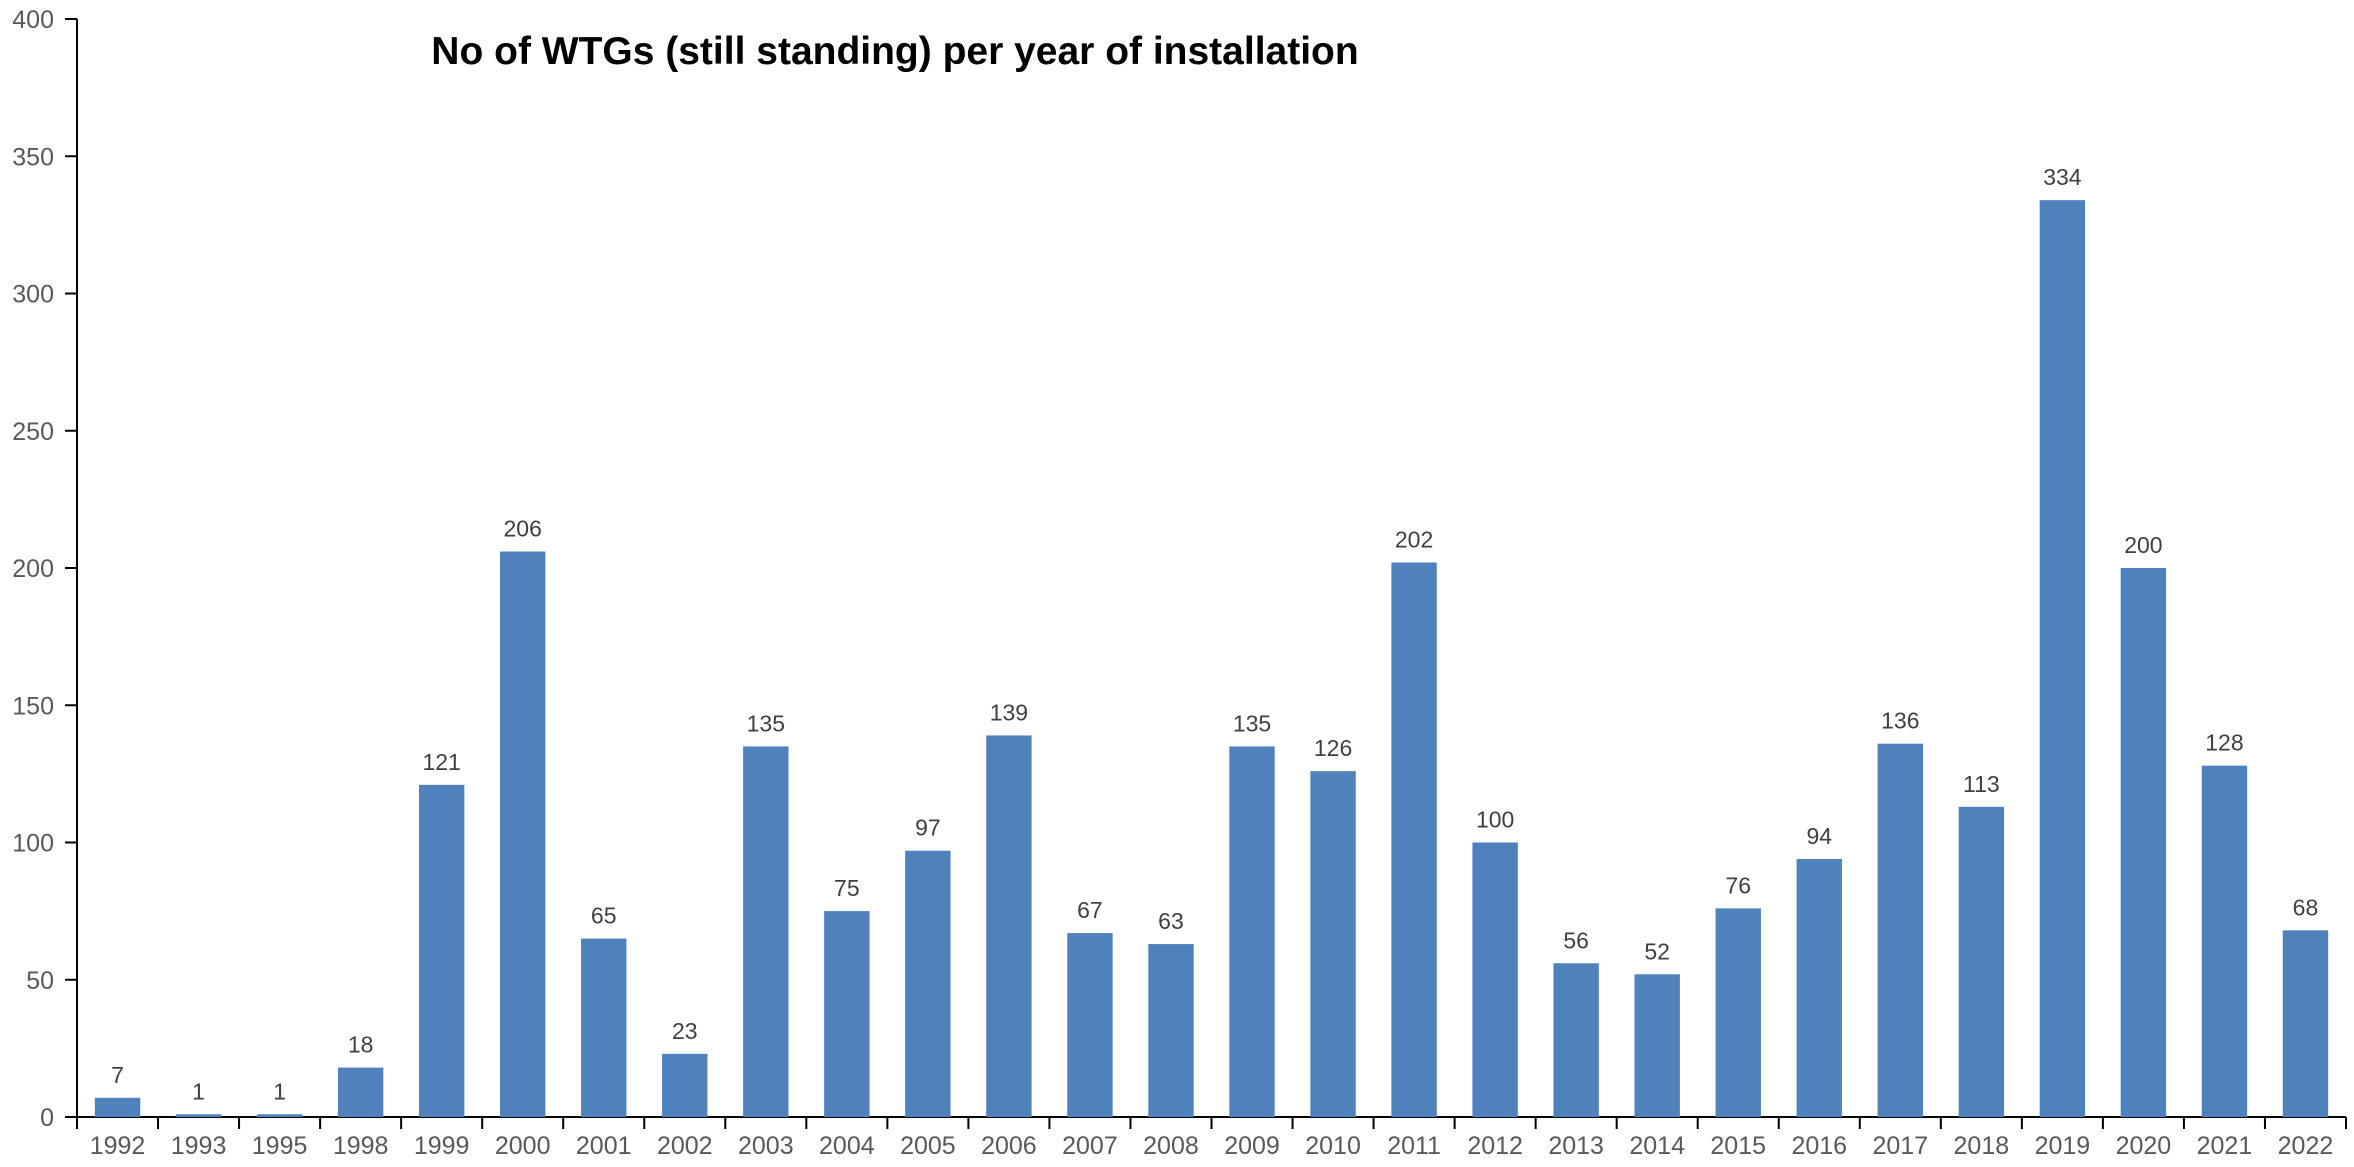  I want to click on data-label-2000: 206, so click(523, 529).